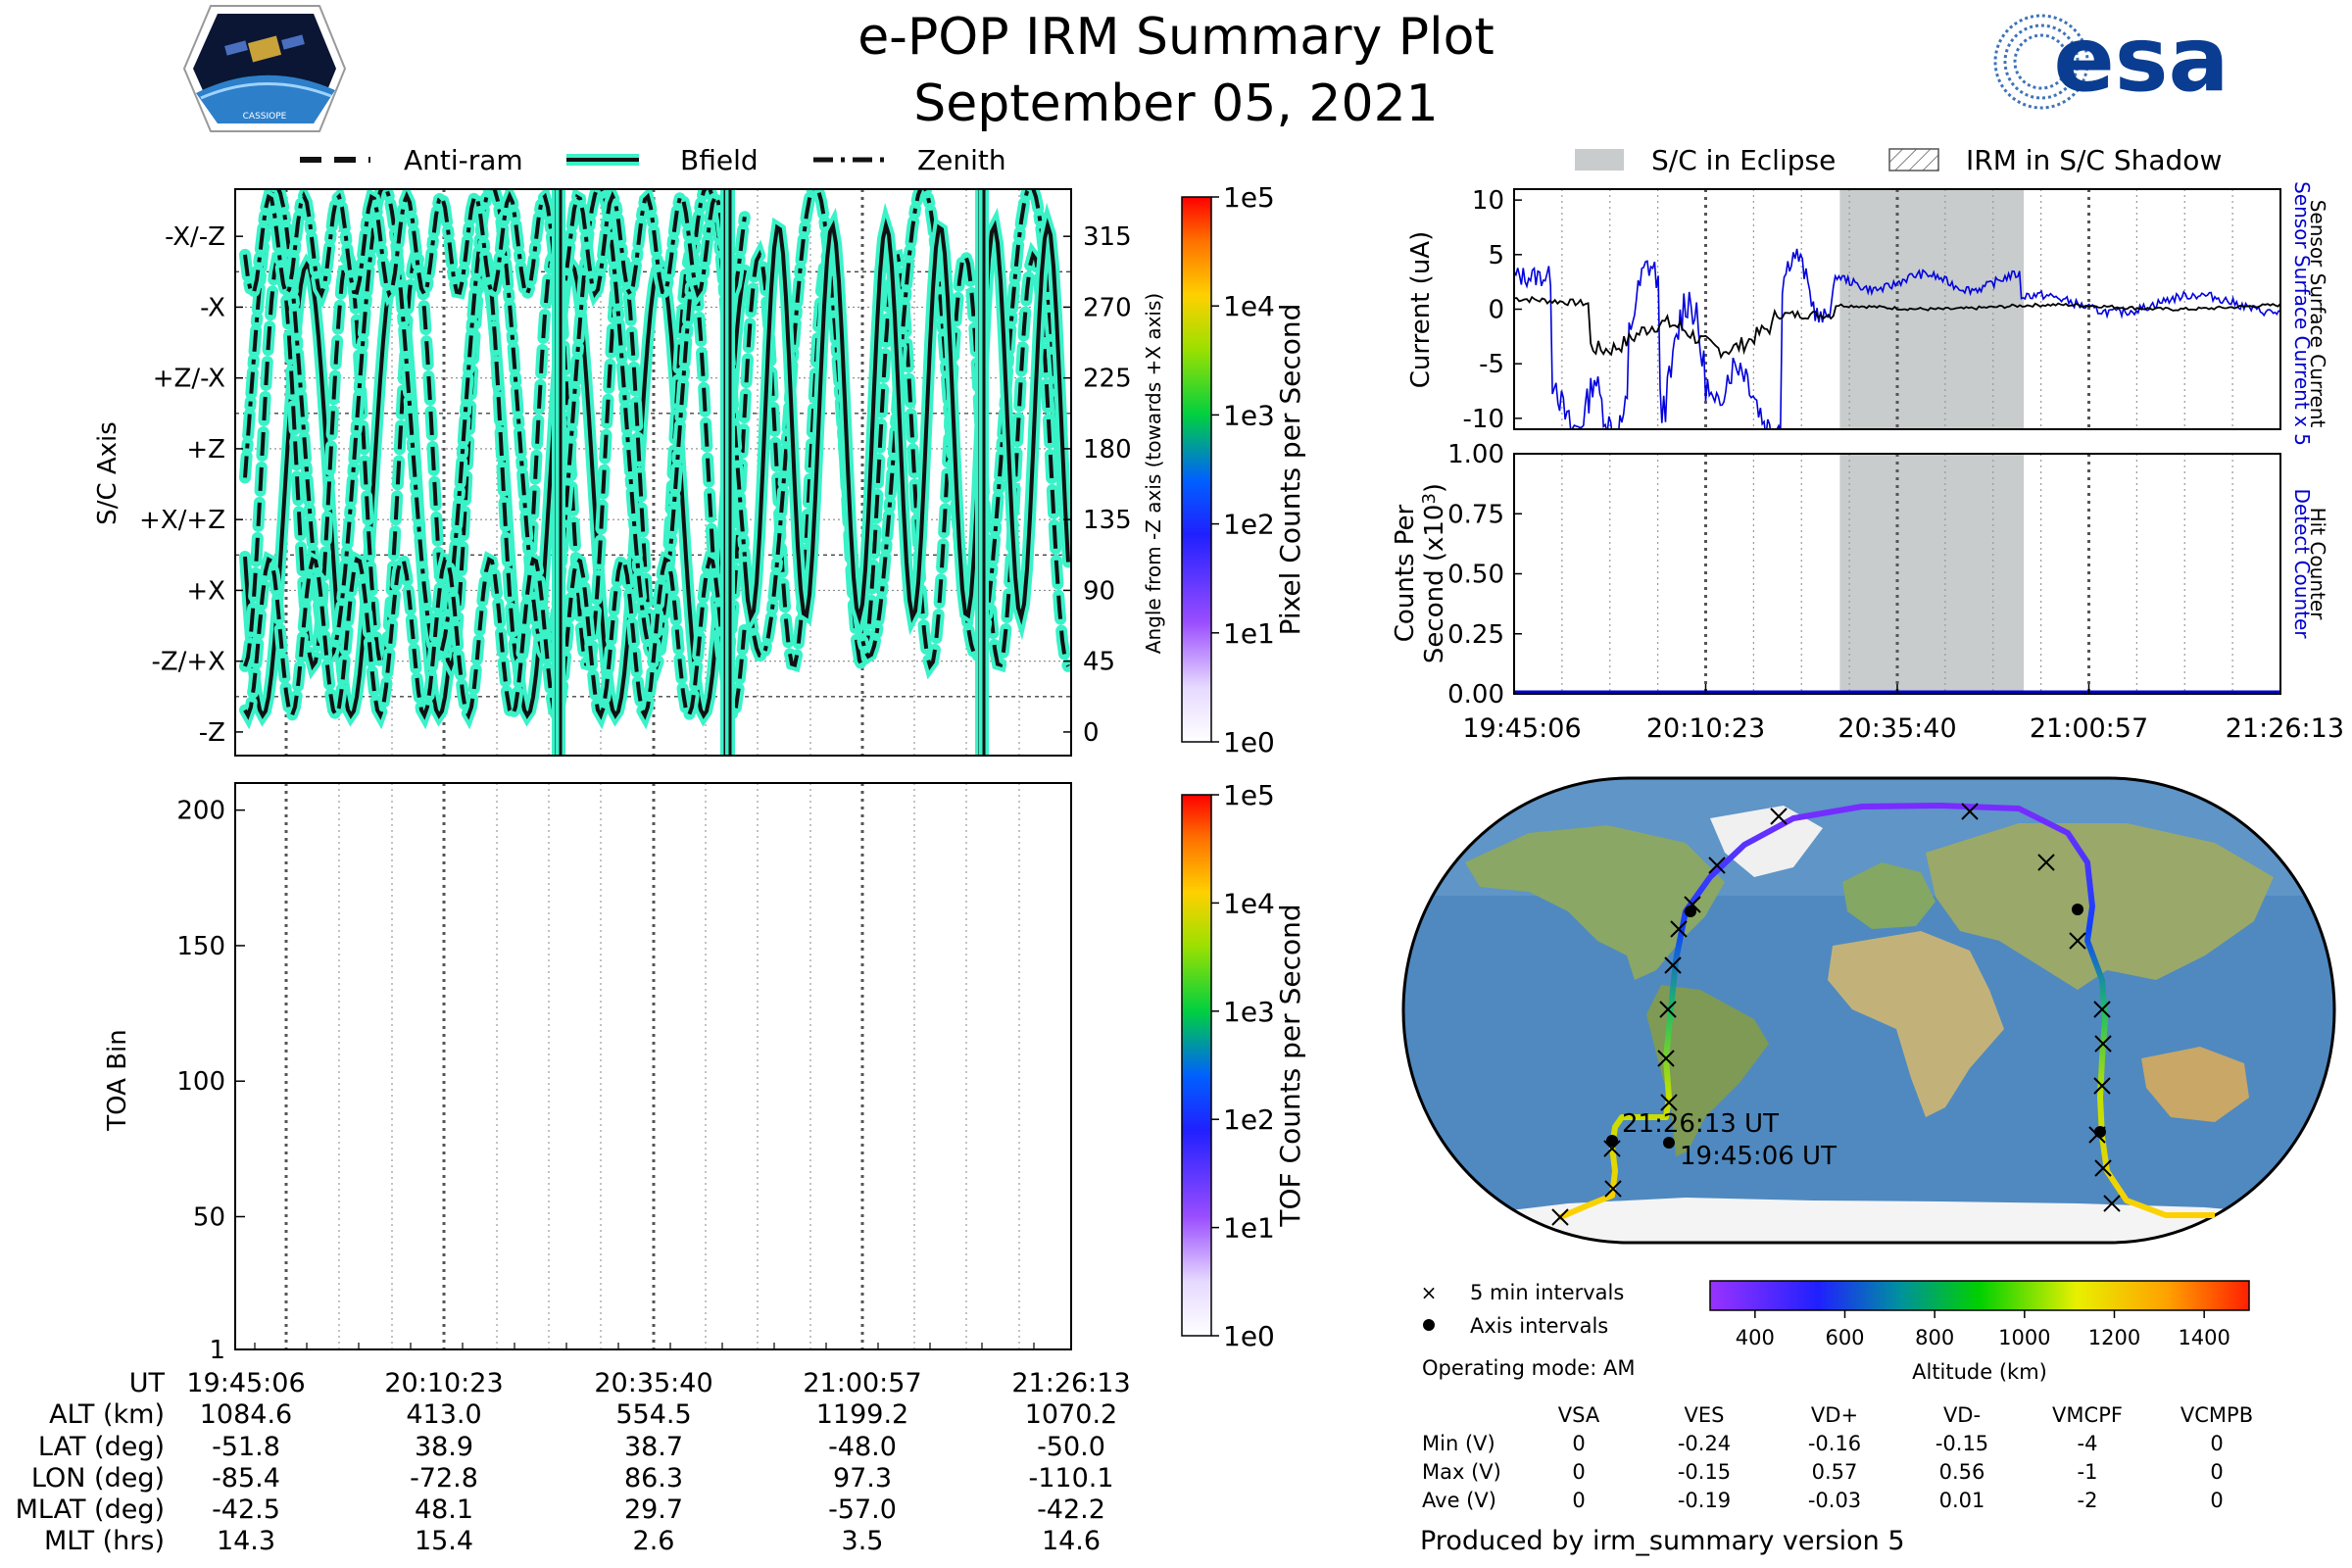 This screenshot has height=1568, width=2352. What do you see at coordinates (1475, 514) in the screenshot?
I see `counts-tick-label: 0.75` at bounding box center [1475, 514].